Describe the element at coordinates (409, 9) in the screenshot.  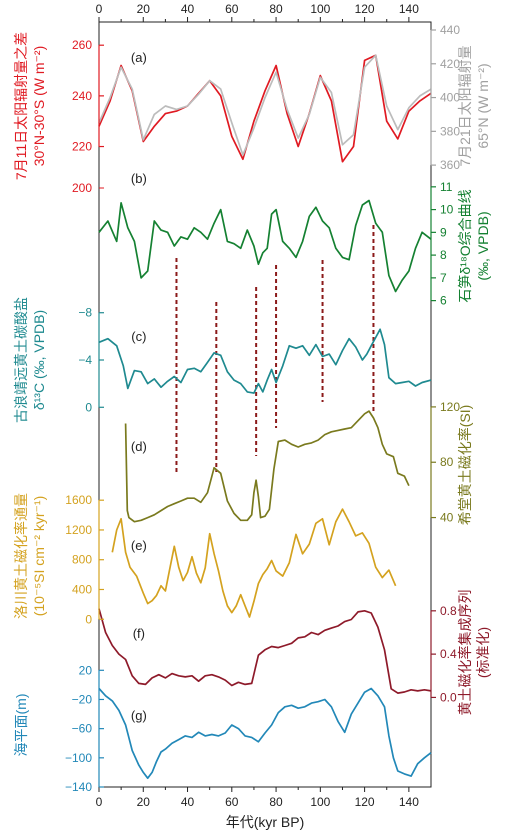
I see `x-tick-label-top: 140` at that location.